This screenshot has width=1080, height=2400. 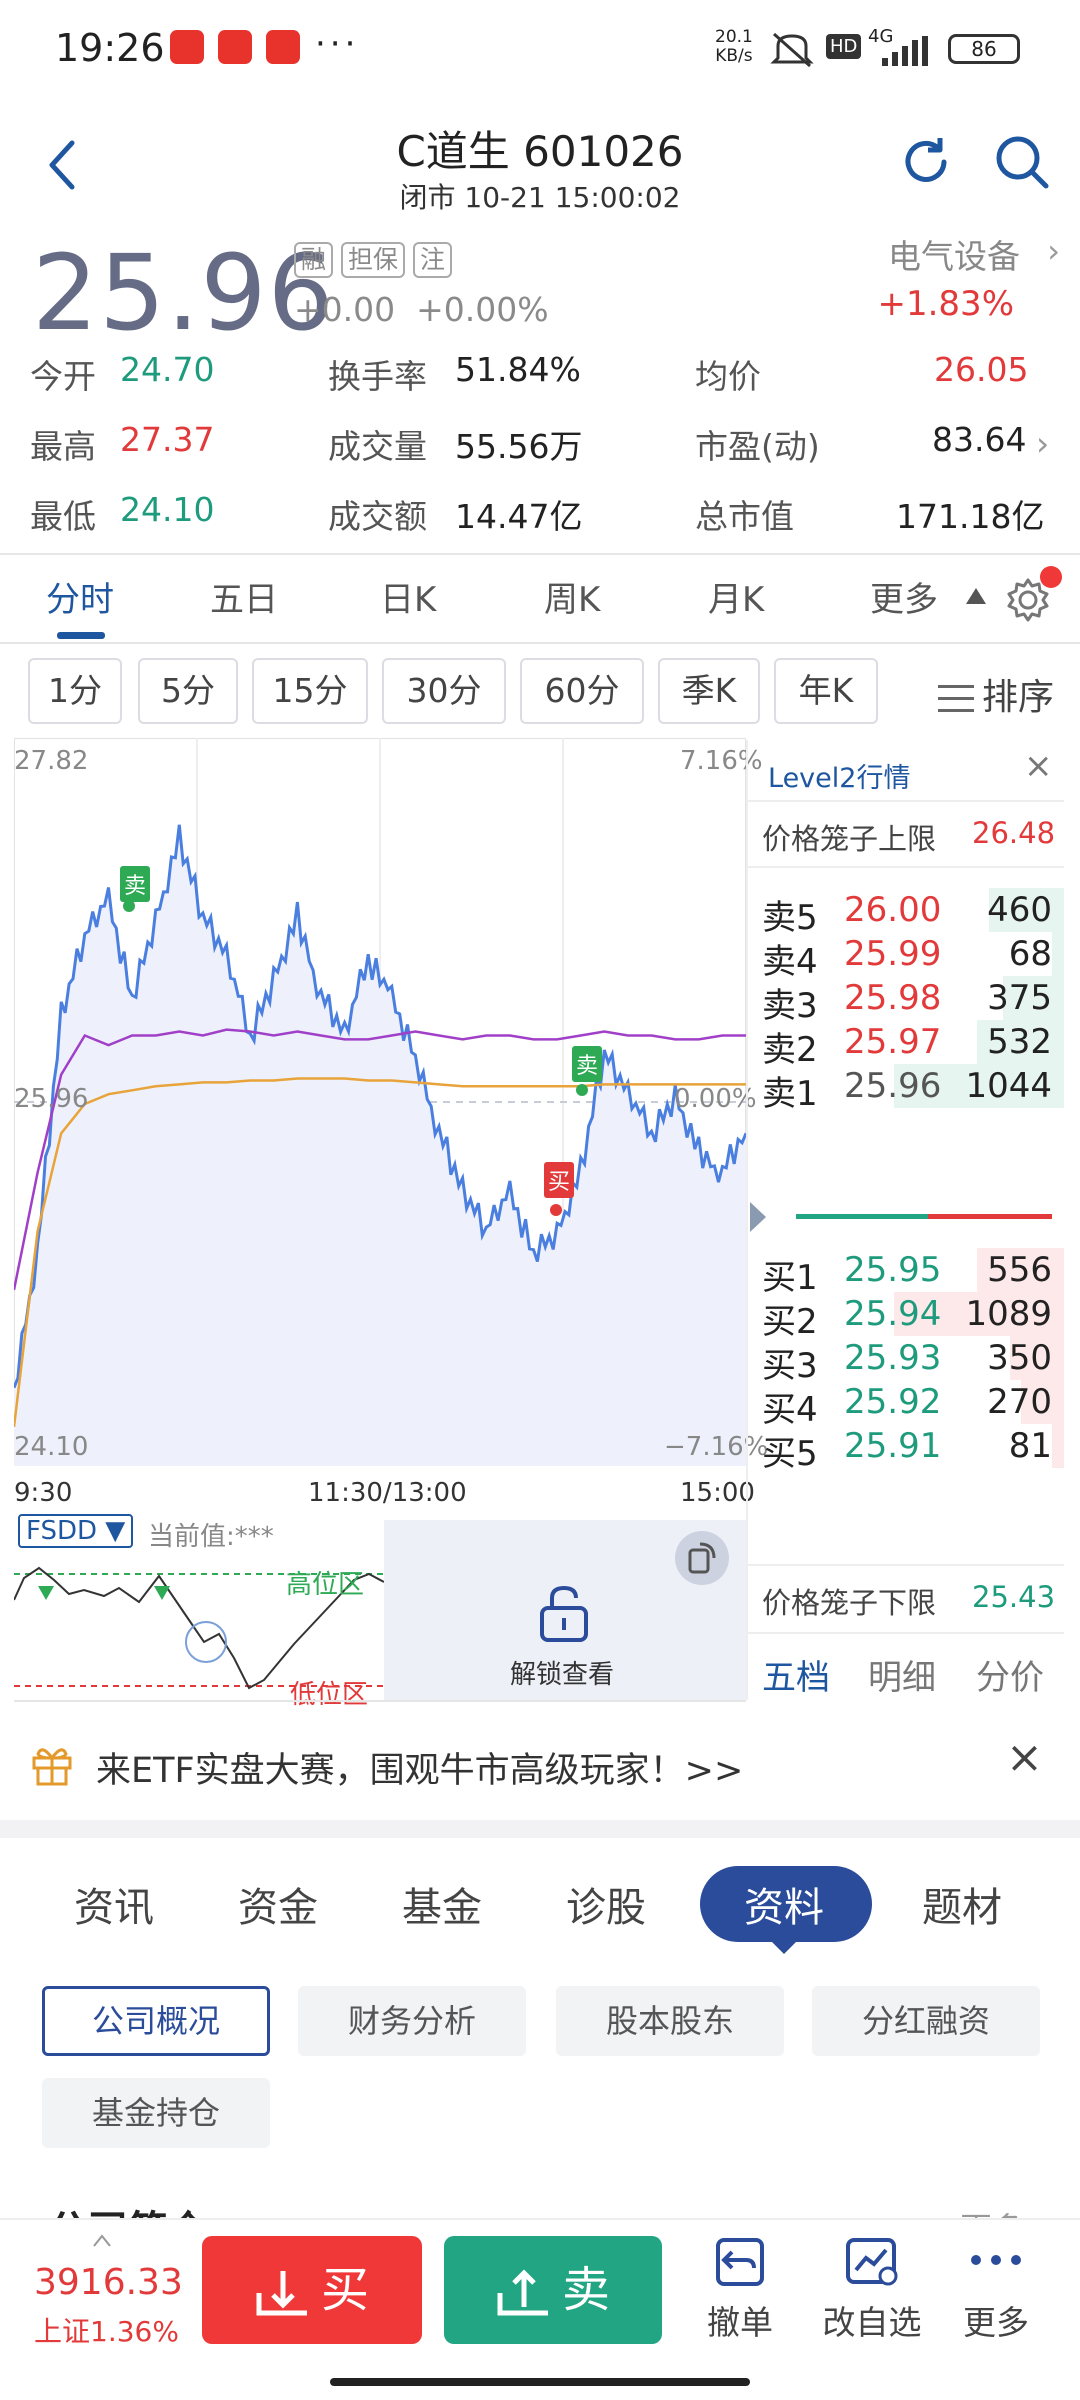 I want to click on tab-intraday: 分时, so click(x=80, y=600).